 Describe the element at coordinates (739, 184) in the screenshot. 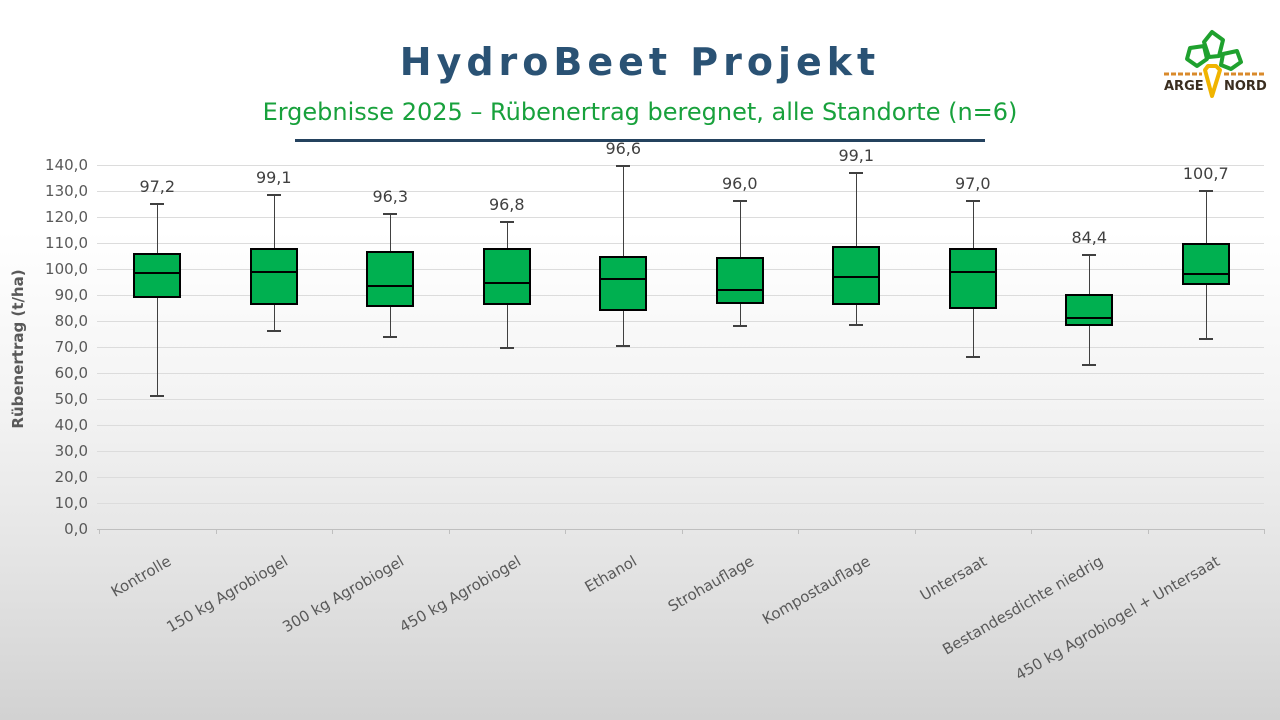

I see `mean-value-label: 96,0` at that location.